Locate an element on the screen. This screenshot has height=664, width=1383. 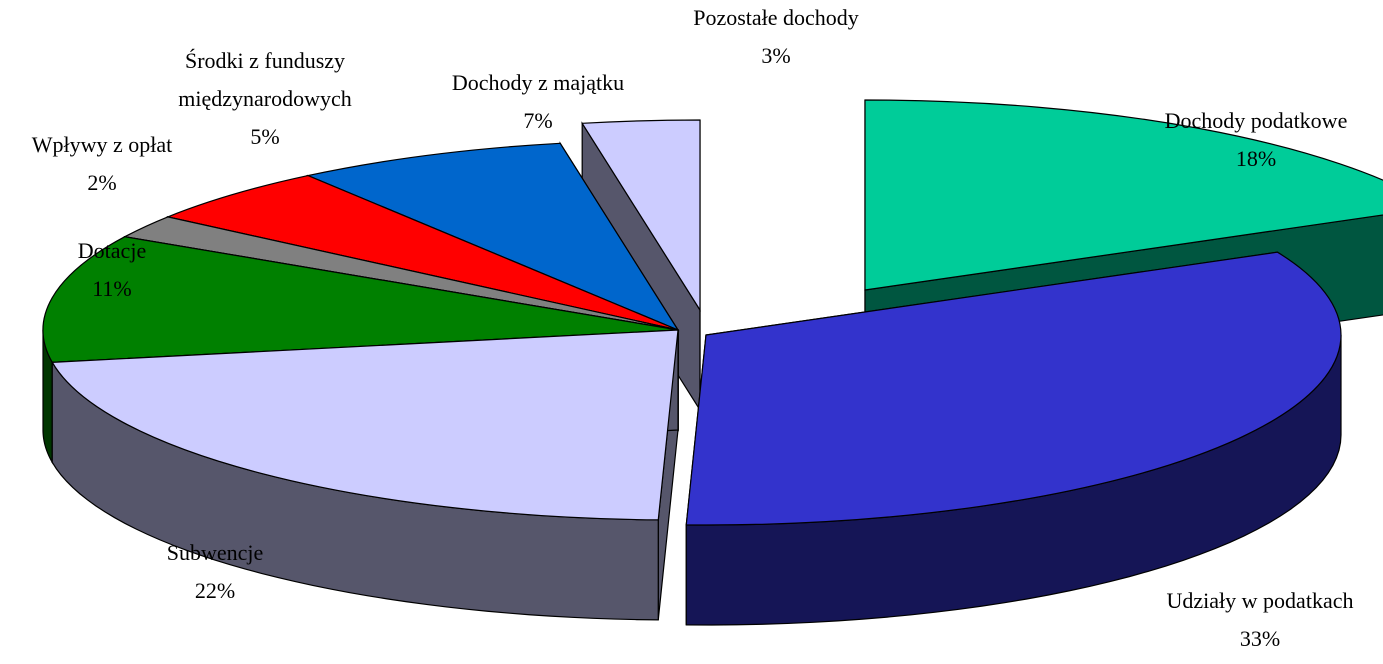
slice-value-label: 11% is located at coordinates (112, 288).